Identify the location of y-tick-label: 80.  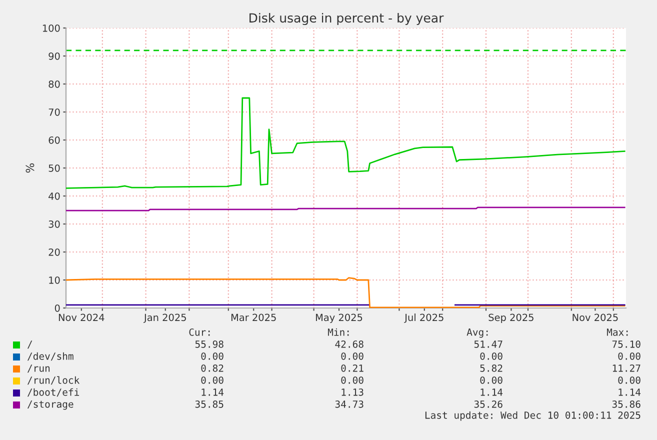
(54, 84).